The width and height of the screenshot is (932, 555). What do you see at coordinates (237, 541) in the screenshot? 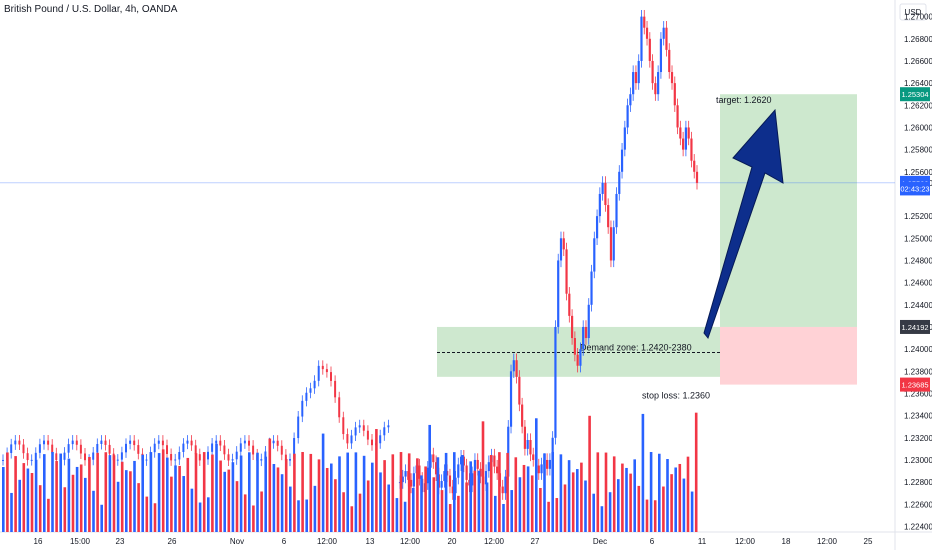
I see `x-tick-label: Nov` at bounding box center [237, 541].